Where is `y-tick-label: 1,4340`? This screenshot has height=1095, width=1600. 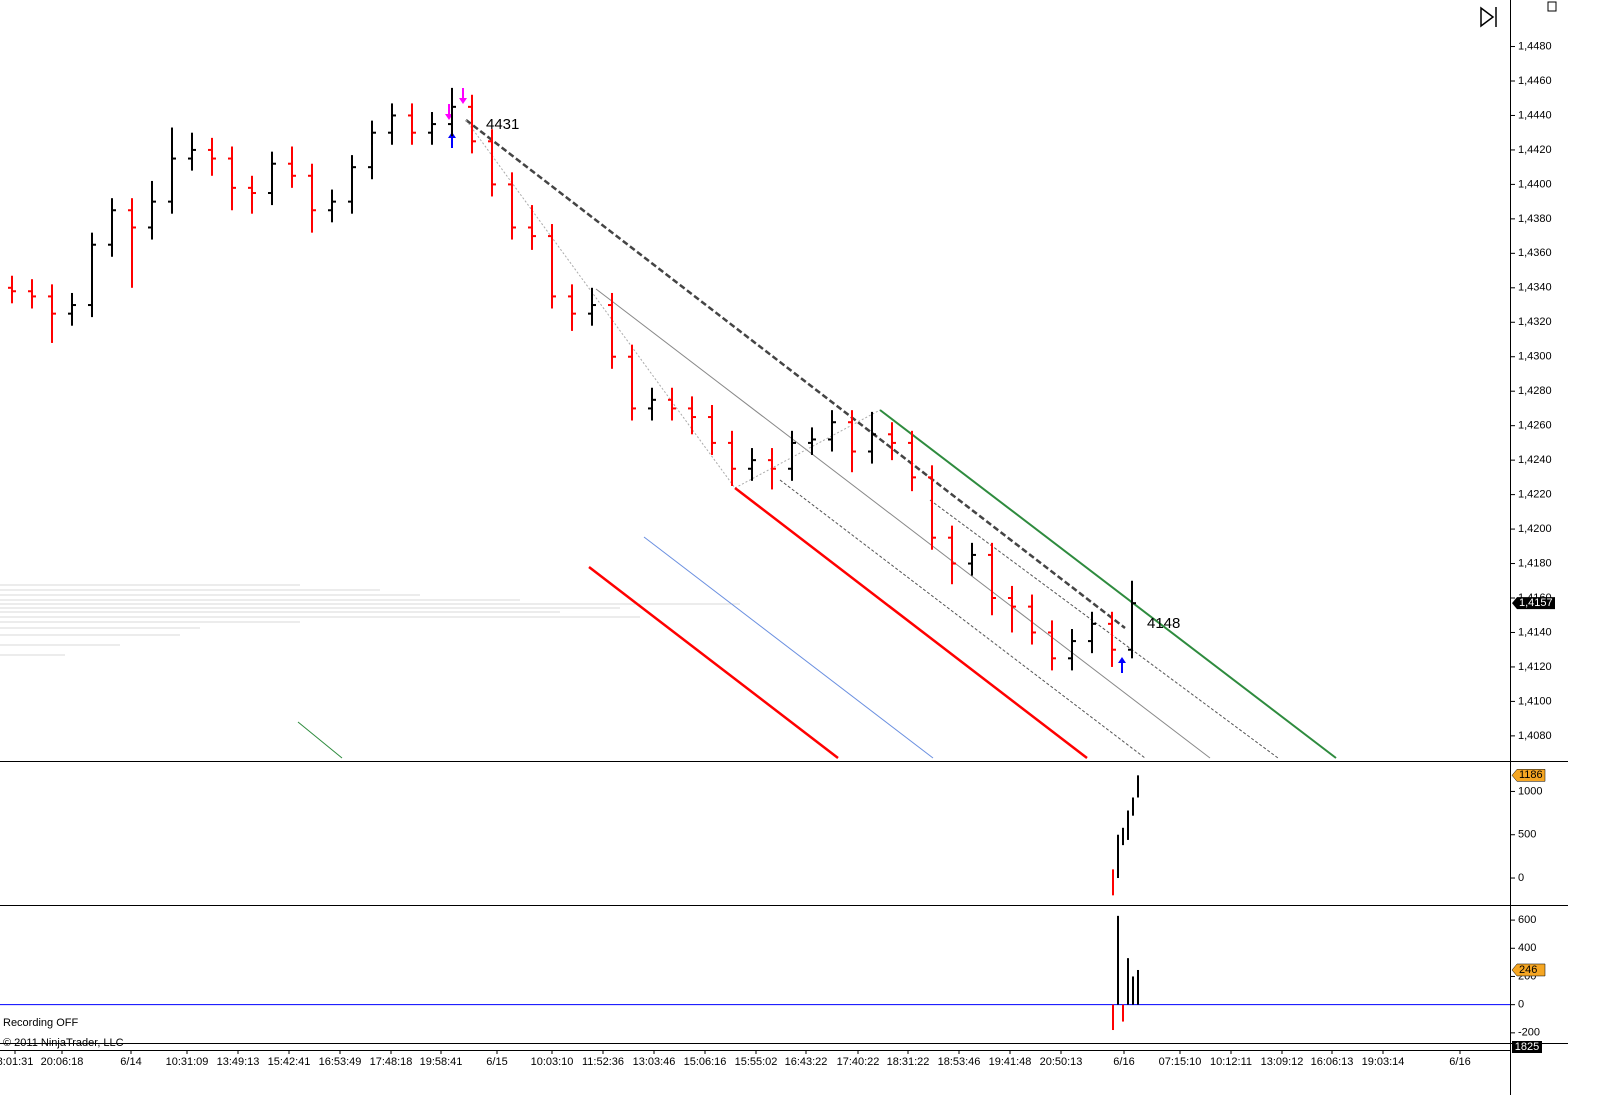
y-tick-label: 1,4340 is located at coordinates (1535, 288).